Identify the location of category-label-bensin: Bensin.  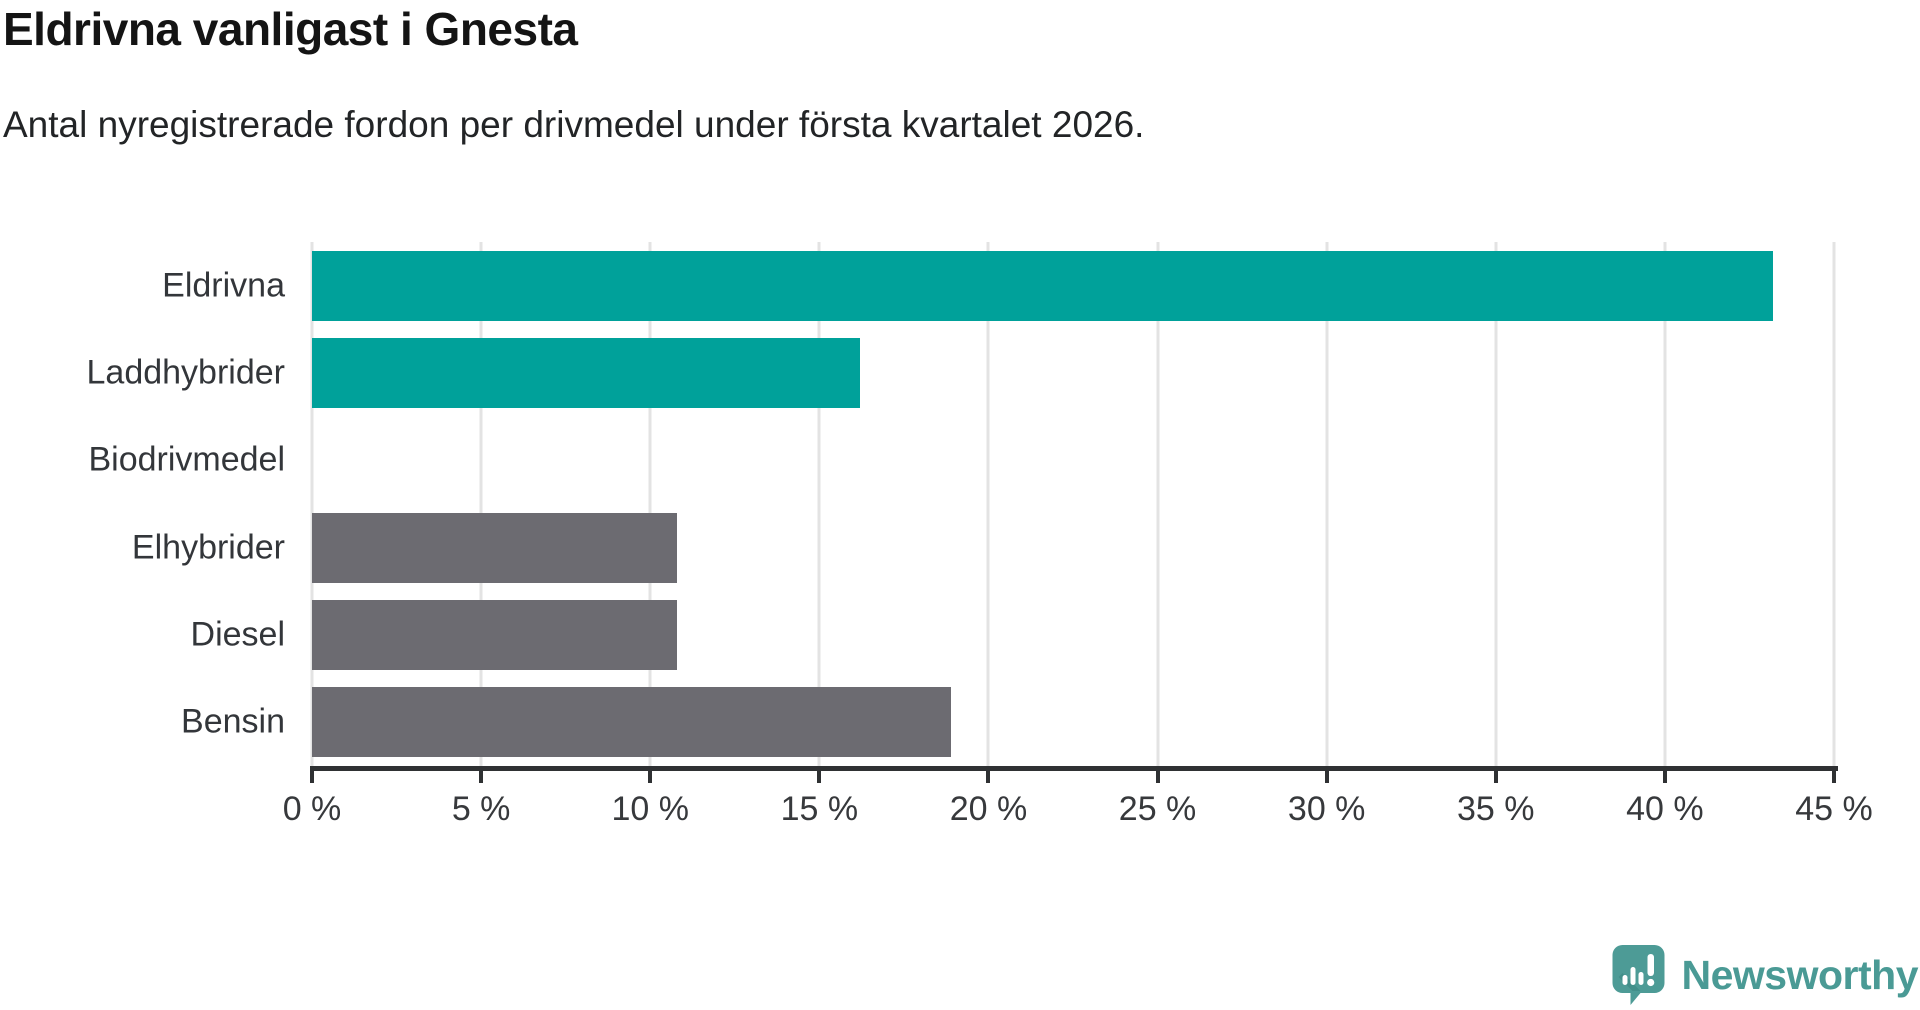
(233, 721).